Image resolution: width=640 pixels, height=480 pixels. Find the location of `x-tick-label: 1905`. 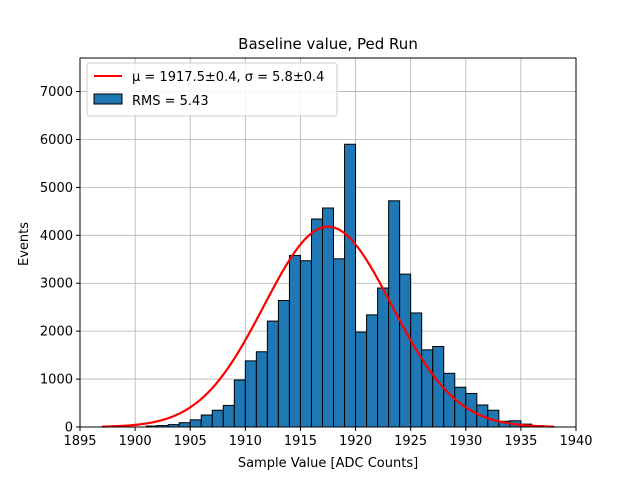

x-tick-label: 1905 is located at coordinates (190, 441).